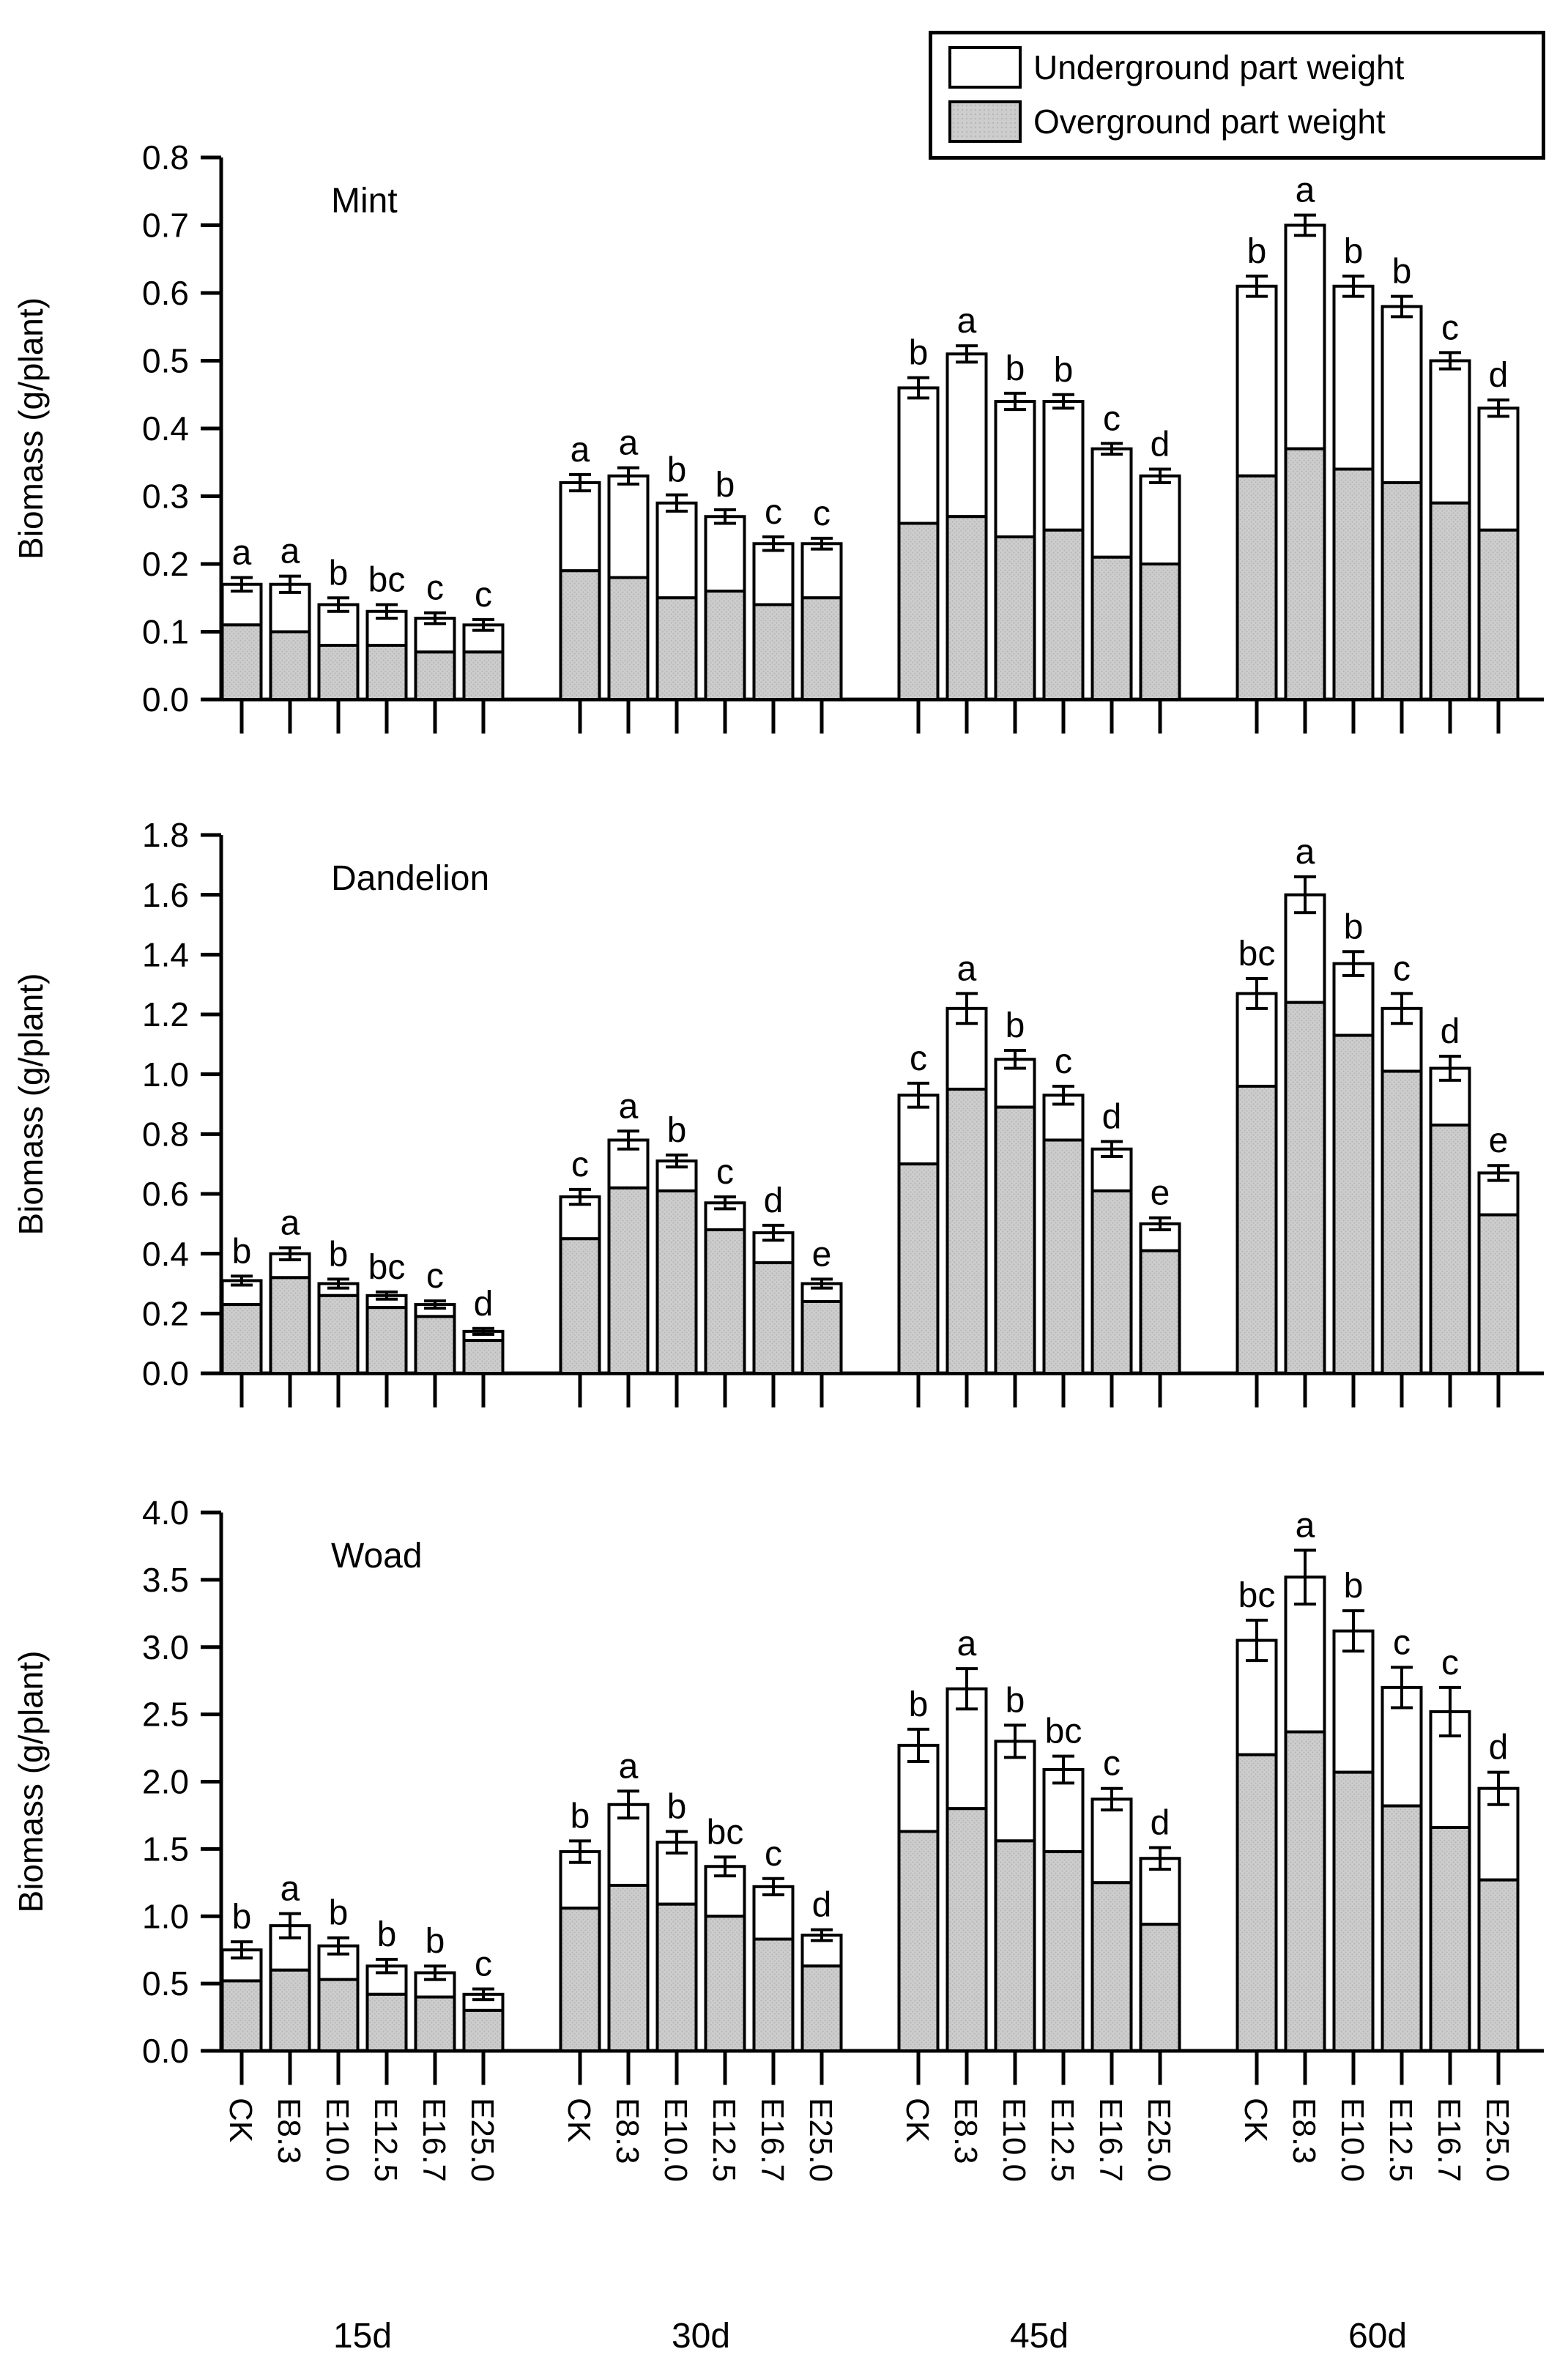 Image resolution: width=1568 pixels, height=2368 pixels. Describe the element at coordinates (1237, 67) in the screenshot. I see `legend-item-underground: Underground part weight` at that location.